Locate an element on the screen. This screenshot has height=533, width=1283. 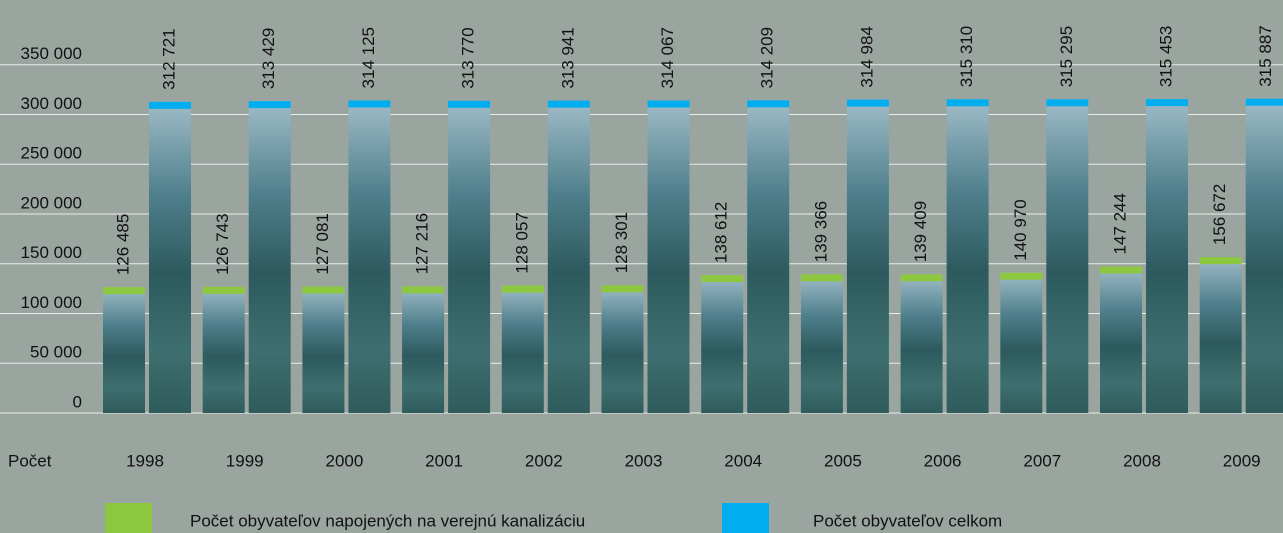
value-label: 128 057 is located at coordinates (521, 242).